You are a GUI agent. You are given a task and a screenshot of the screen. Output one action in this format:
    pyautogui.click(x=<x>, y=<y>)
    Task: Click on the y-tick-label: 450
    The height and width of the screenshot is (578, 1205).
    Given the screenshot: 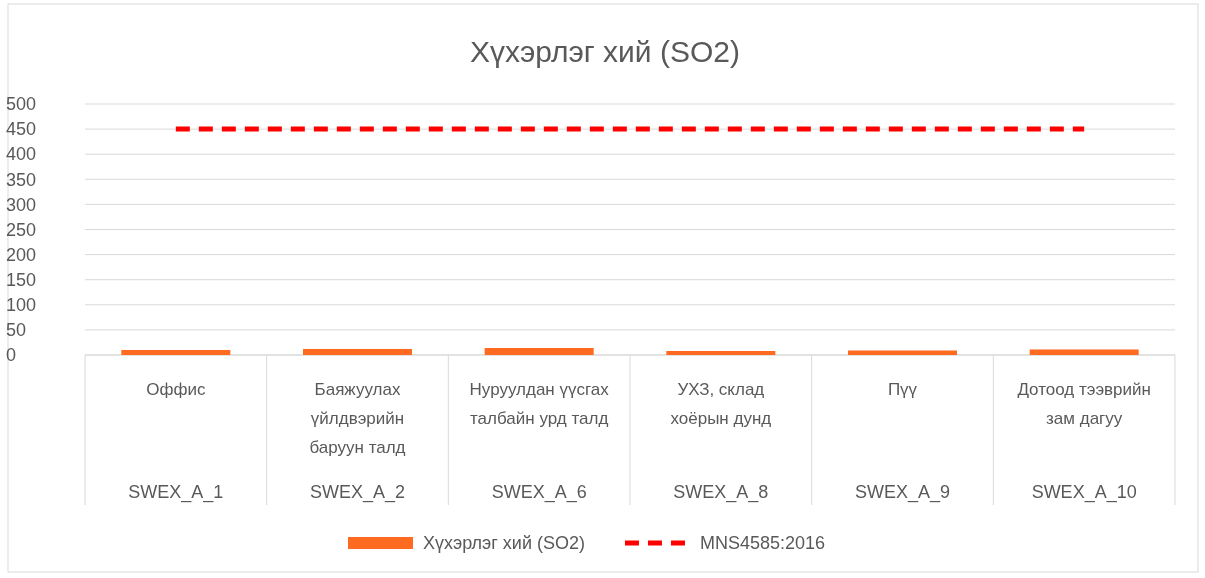 What is the action you would take?
    pyautogui.click(x=21, y=129)
    